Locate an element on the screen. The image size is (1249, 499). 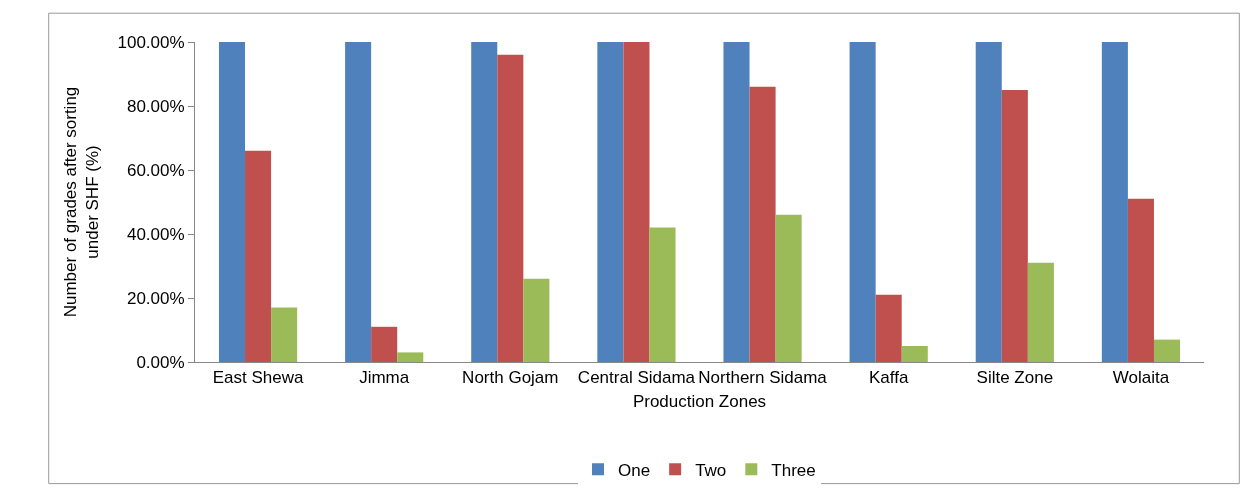
x-tick-label: Kaffa is located at coordinates (888, 378).